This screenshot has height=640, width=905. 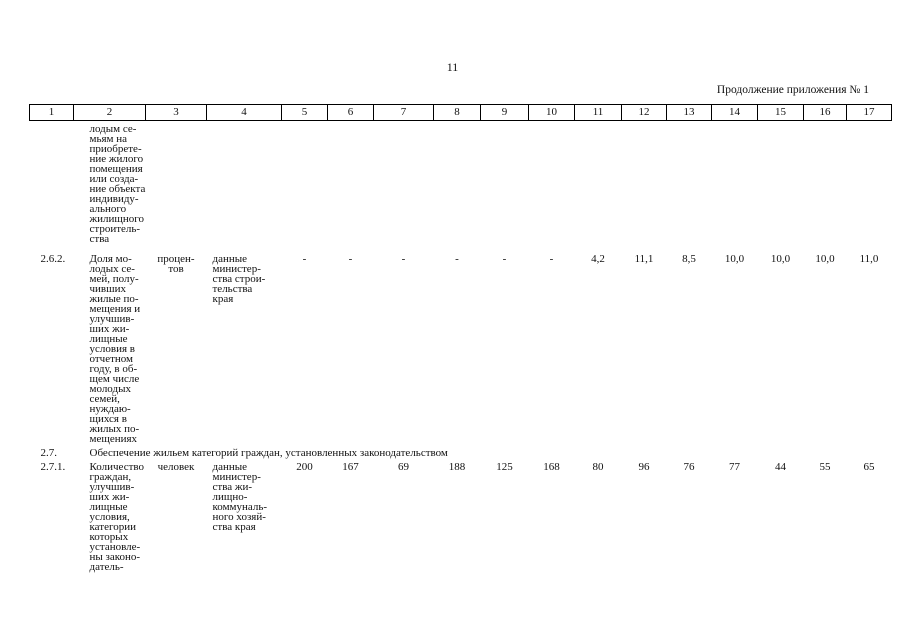 What do you see at coordinates (49, 453) in the screenshot?
I see `section-number: 2.7.` at bounding box center [49, 453].